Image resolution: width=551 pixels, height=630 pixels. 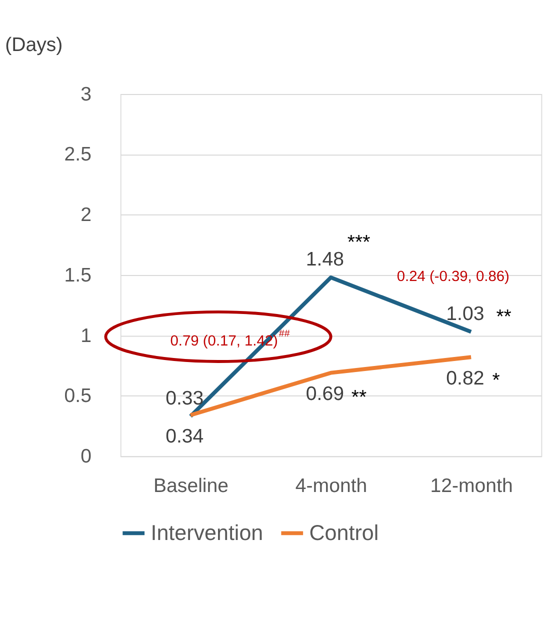 What do you see at coordinates (207, 533) in the screenshot?
I see `legend-label: Intervention` at bounding box center [207, 533].